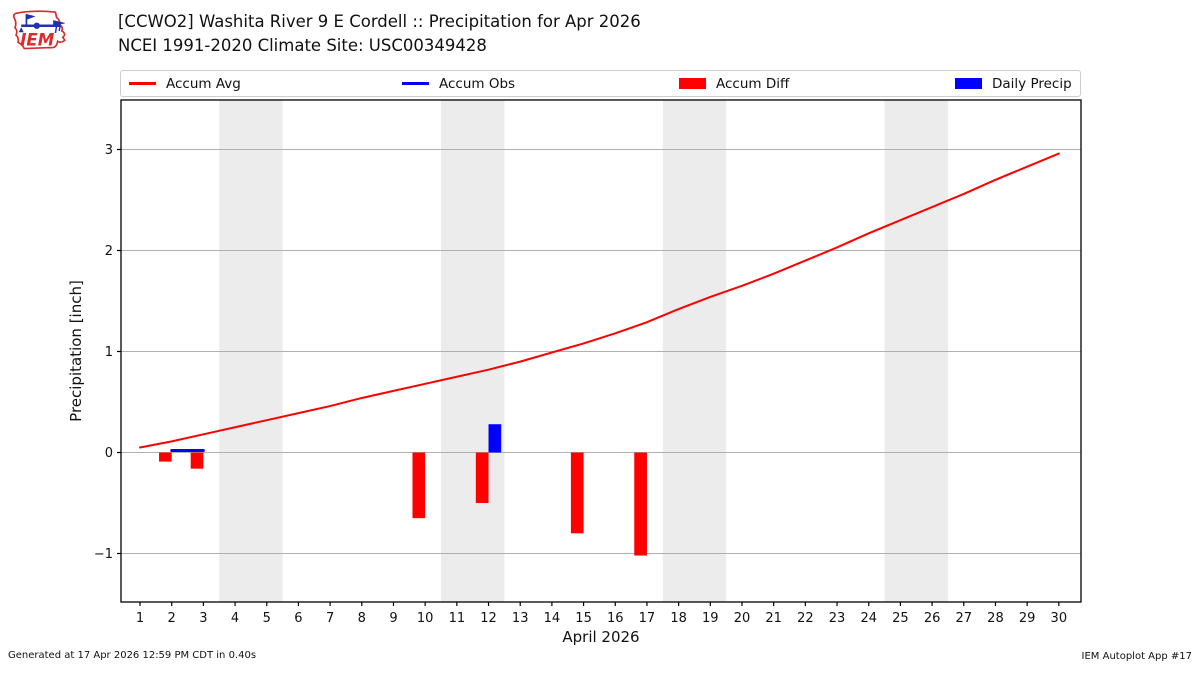 The width and height of the screenshot is (1200, 675). What do you see at coordinates (76, 351) in the screenshot?
I see `y-axis-label: Precipitation [inch]` at bounding box center [76, 351].